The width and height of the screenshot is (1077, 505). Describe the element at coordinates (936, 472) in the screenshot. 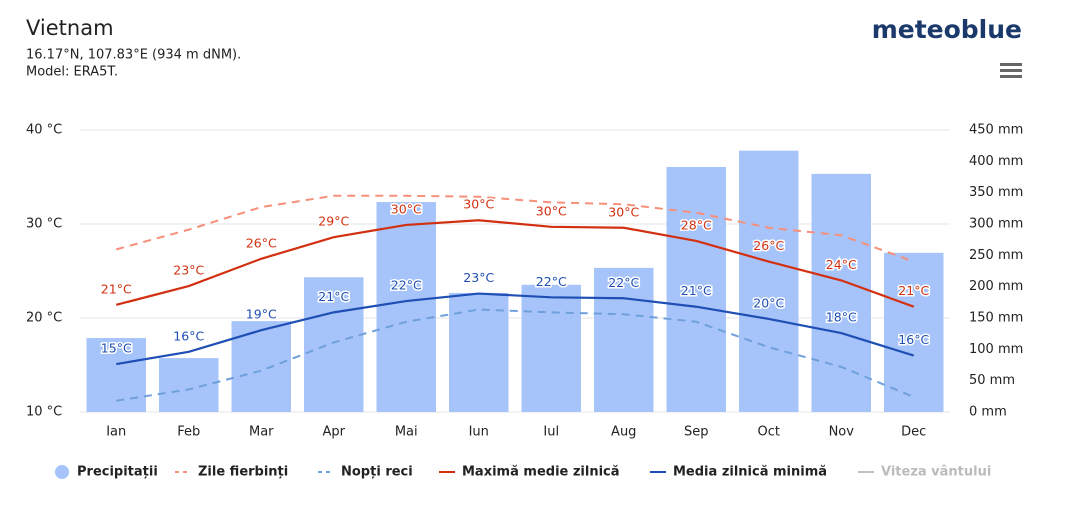

I see `legend-label: Viteza vântului` at that location.